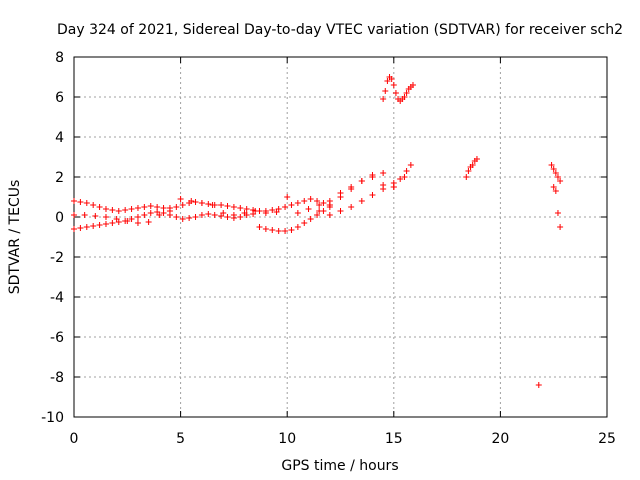 This screenshot has height=480, width=640. Describe the element at coordinates (343, 439) in the screenshot. I see `x-tick-labels: 0 5 10 15 20 25` at that location.